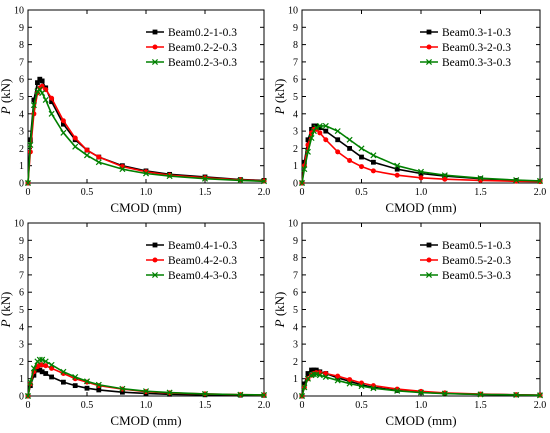 This screenshot has height=433, width=550. Describe the element at coordinates (146, 192) in the screenshot. I see `x-tick-label: 1.0` at that location.